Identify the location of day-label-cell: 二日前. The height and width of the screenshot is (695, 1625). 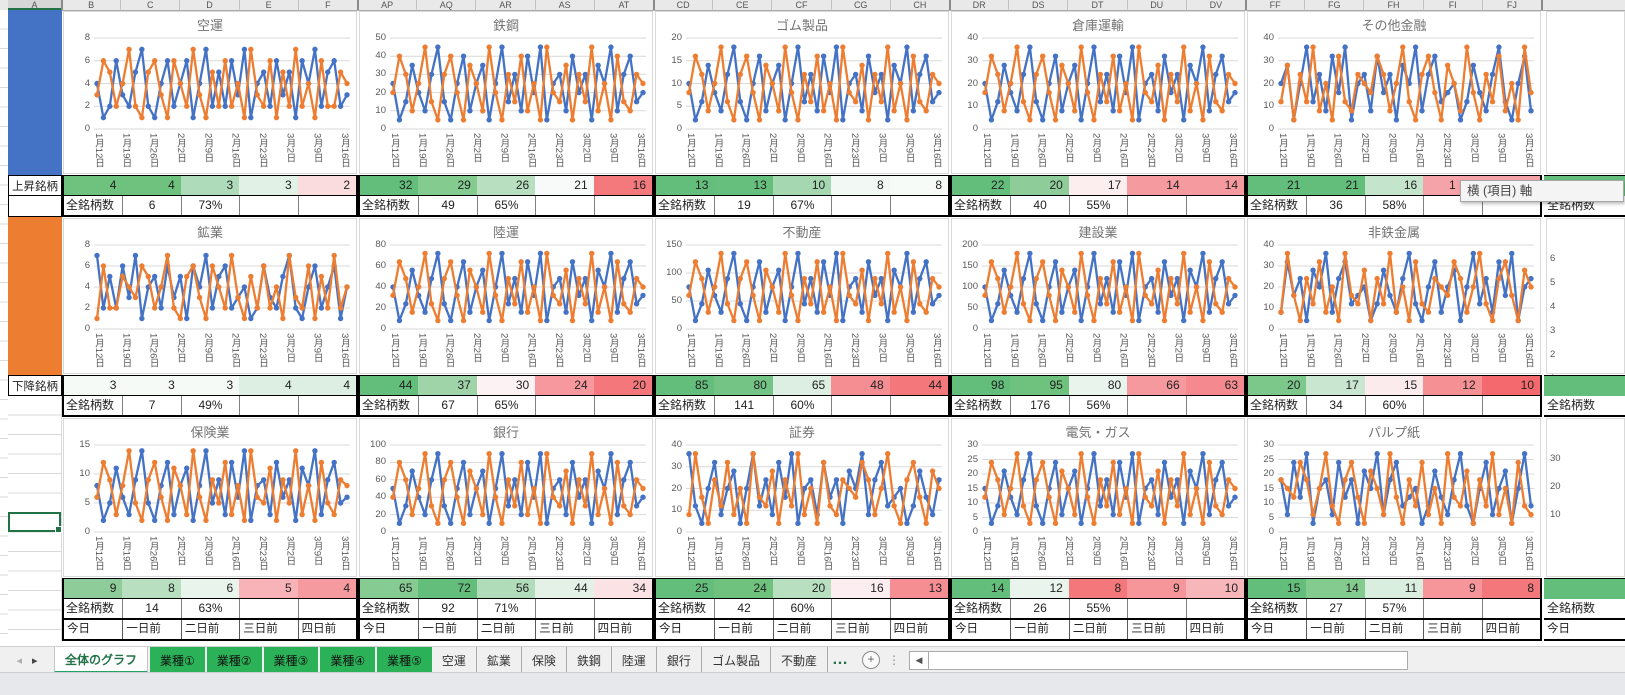
(209, 629).